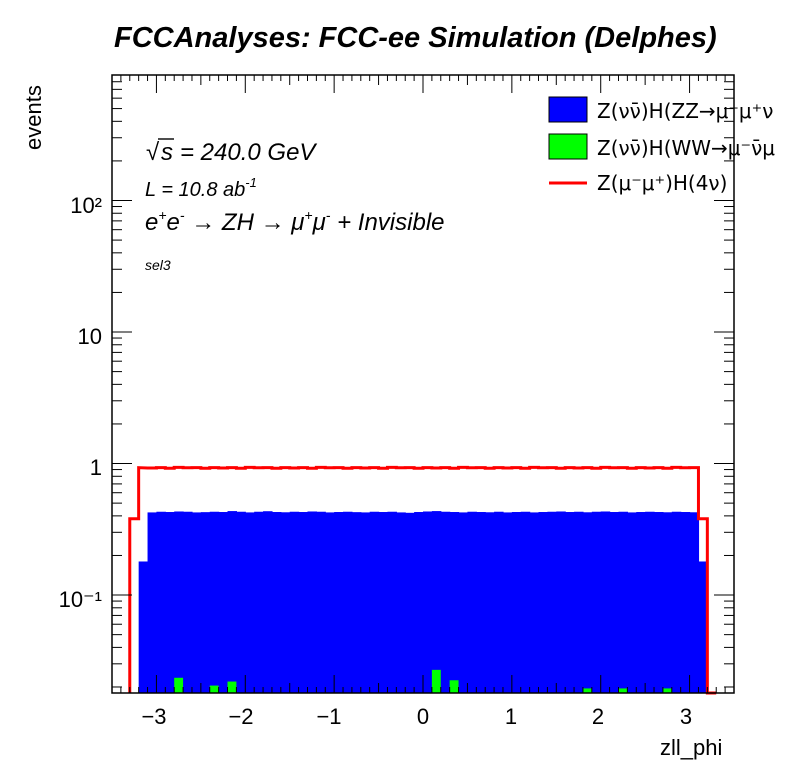 This screenshot has height=772, width=796. What do you see at coordinates (153, 716) in the screenshot?
I see `x-tick-label: −3` at bounding box center [153, 716].